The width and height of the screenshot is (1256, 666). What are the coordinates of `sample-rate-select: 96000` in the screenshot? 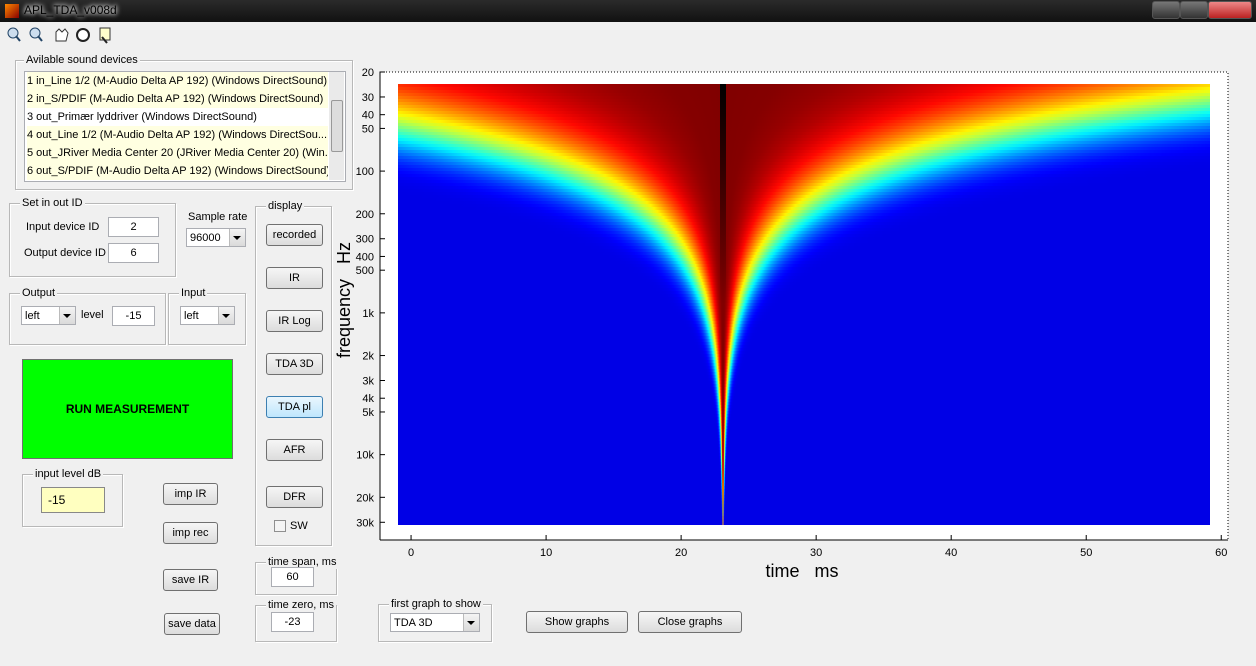 It's located at (216, 237).